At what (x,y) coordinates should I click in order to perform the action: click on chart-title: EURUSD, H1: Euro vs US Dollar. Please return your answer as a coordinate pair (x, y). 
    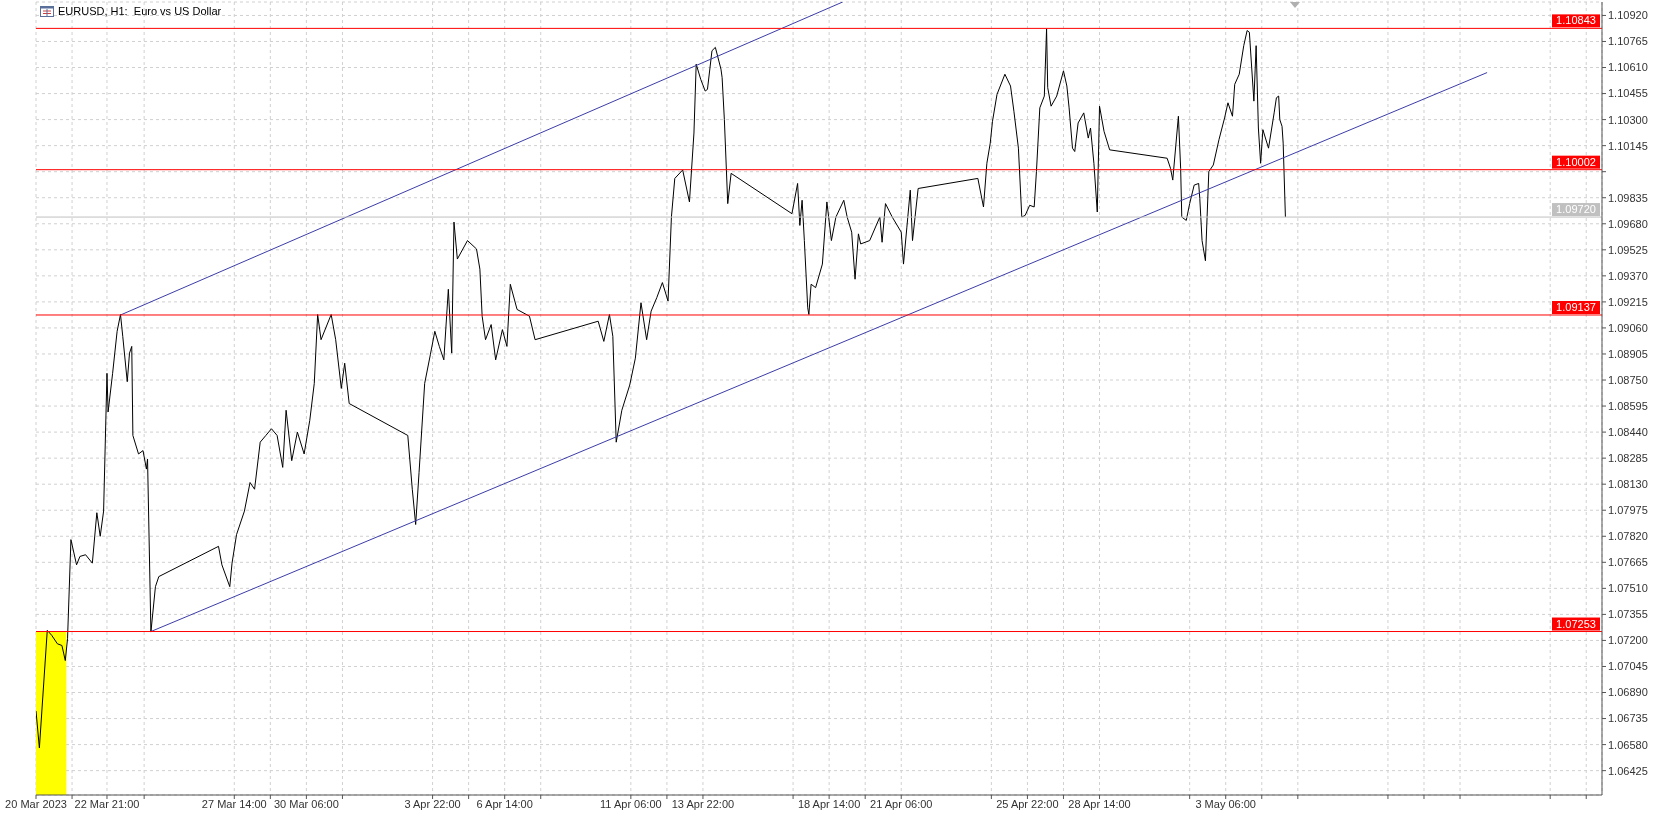
    Looking at the image, I should click on (140, 11).